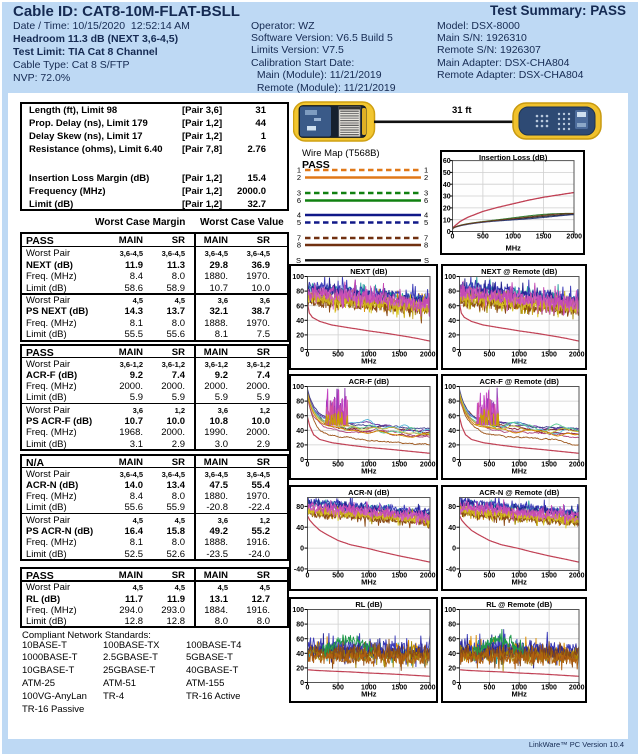  I want to click on svg-text: 7, so click(299, 238).